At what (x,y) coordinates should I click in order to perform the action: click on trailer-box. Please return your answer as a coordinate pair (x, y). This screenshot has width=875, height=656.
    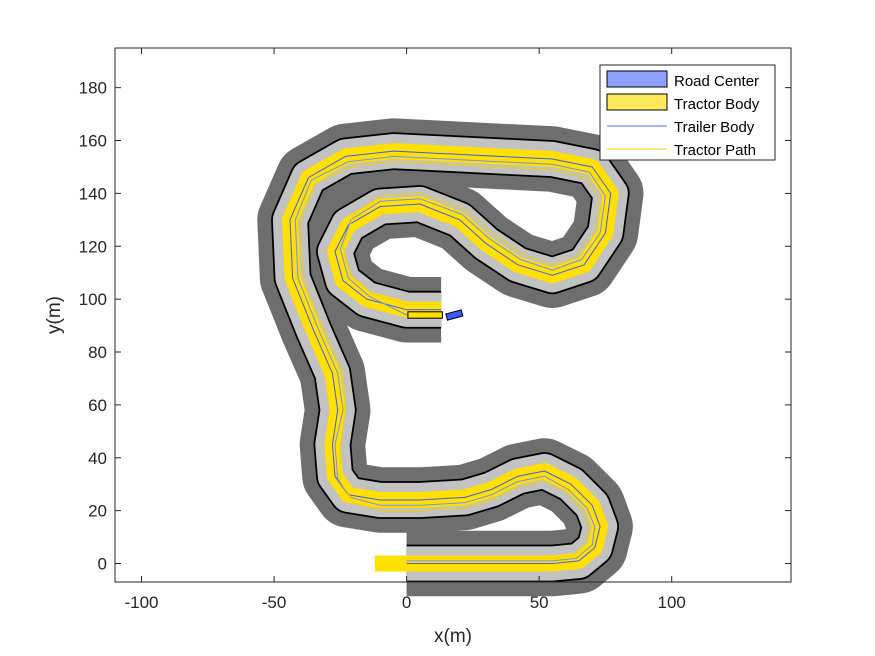
    Looking at the image, I should click on (425, 315).